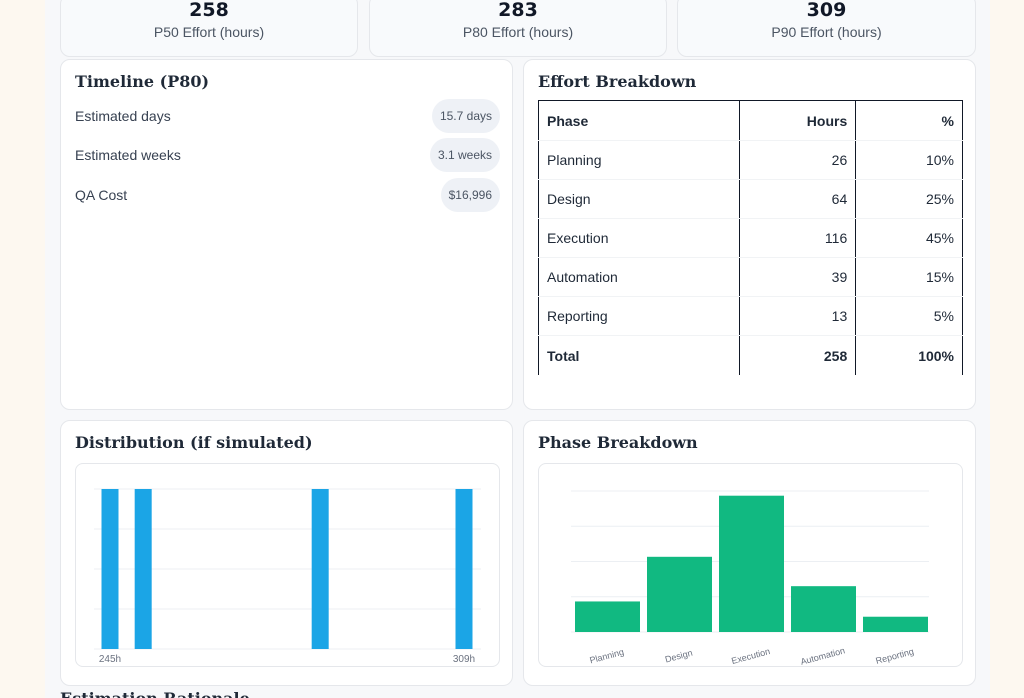  I want to click on stat-label: P80 Effort (hours), so click(518, 32).